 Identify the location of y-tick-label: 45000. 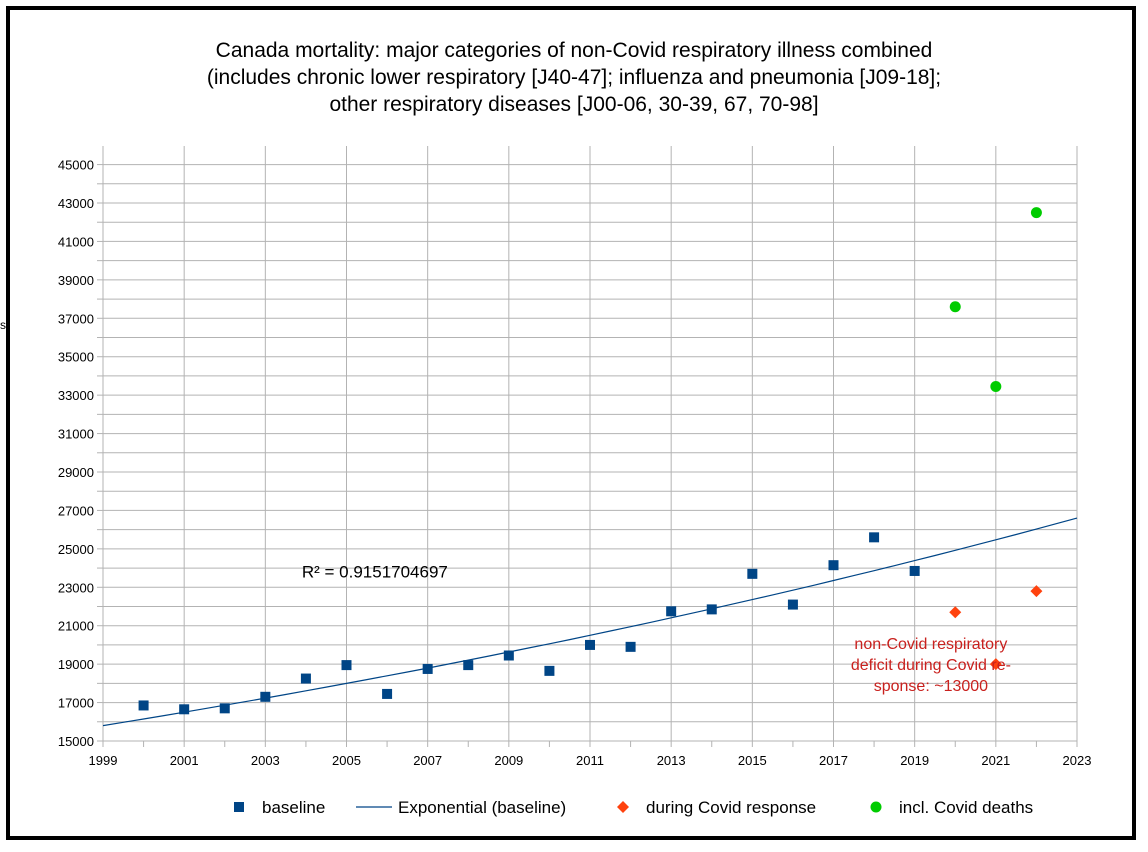
(76, 165).